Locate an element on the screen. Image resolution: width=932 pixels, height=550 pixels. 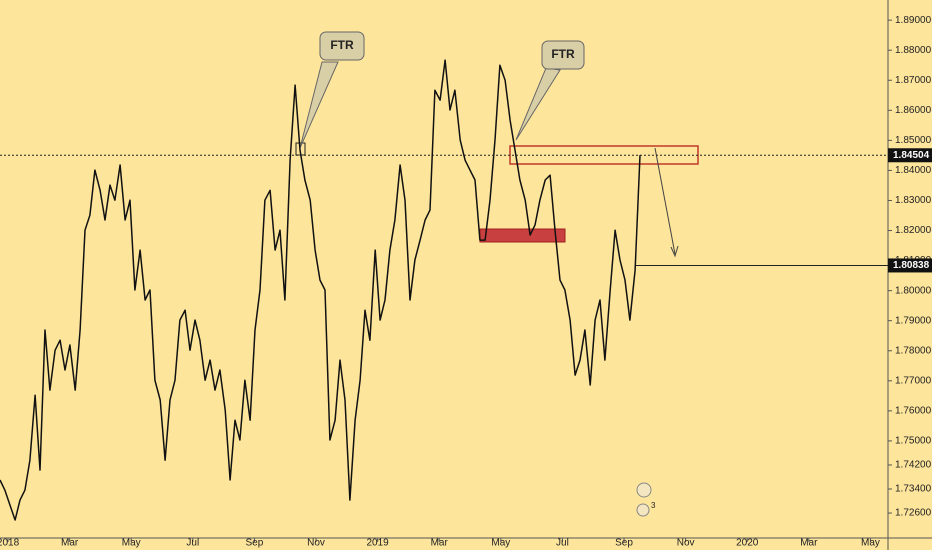
y-tick-label: 1.79000 is located at coordinates (913, 320).